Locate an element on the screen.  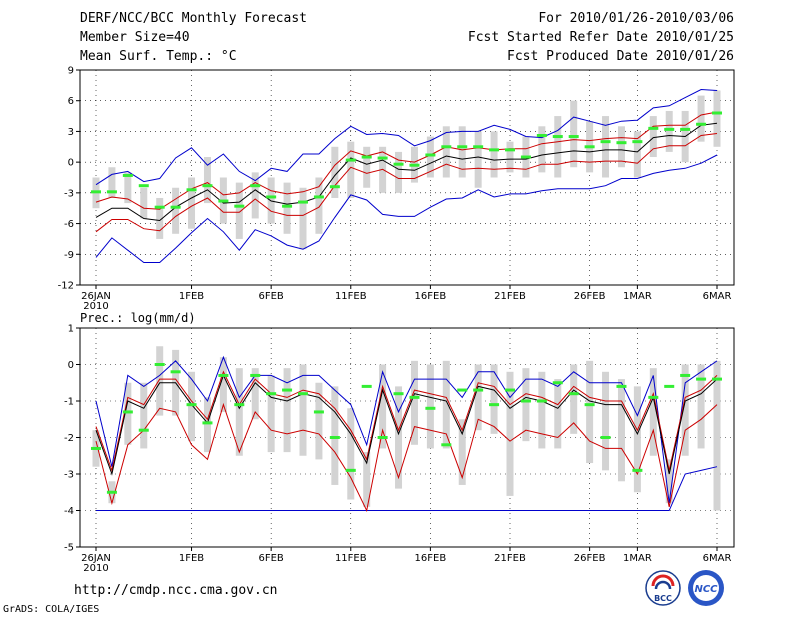
y-tick-label: 1 is located at coordinates (71, 329).